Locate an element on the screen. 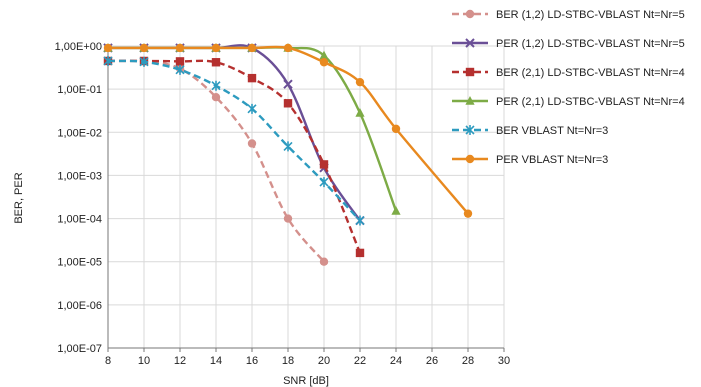  y-tick-label: 1,00E-03 is located at coordinates (79, 176).